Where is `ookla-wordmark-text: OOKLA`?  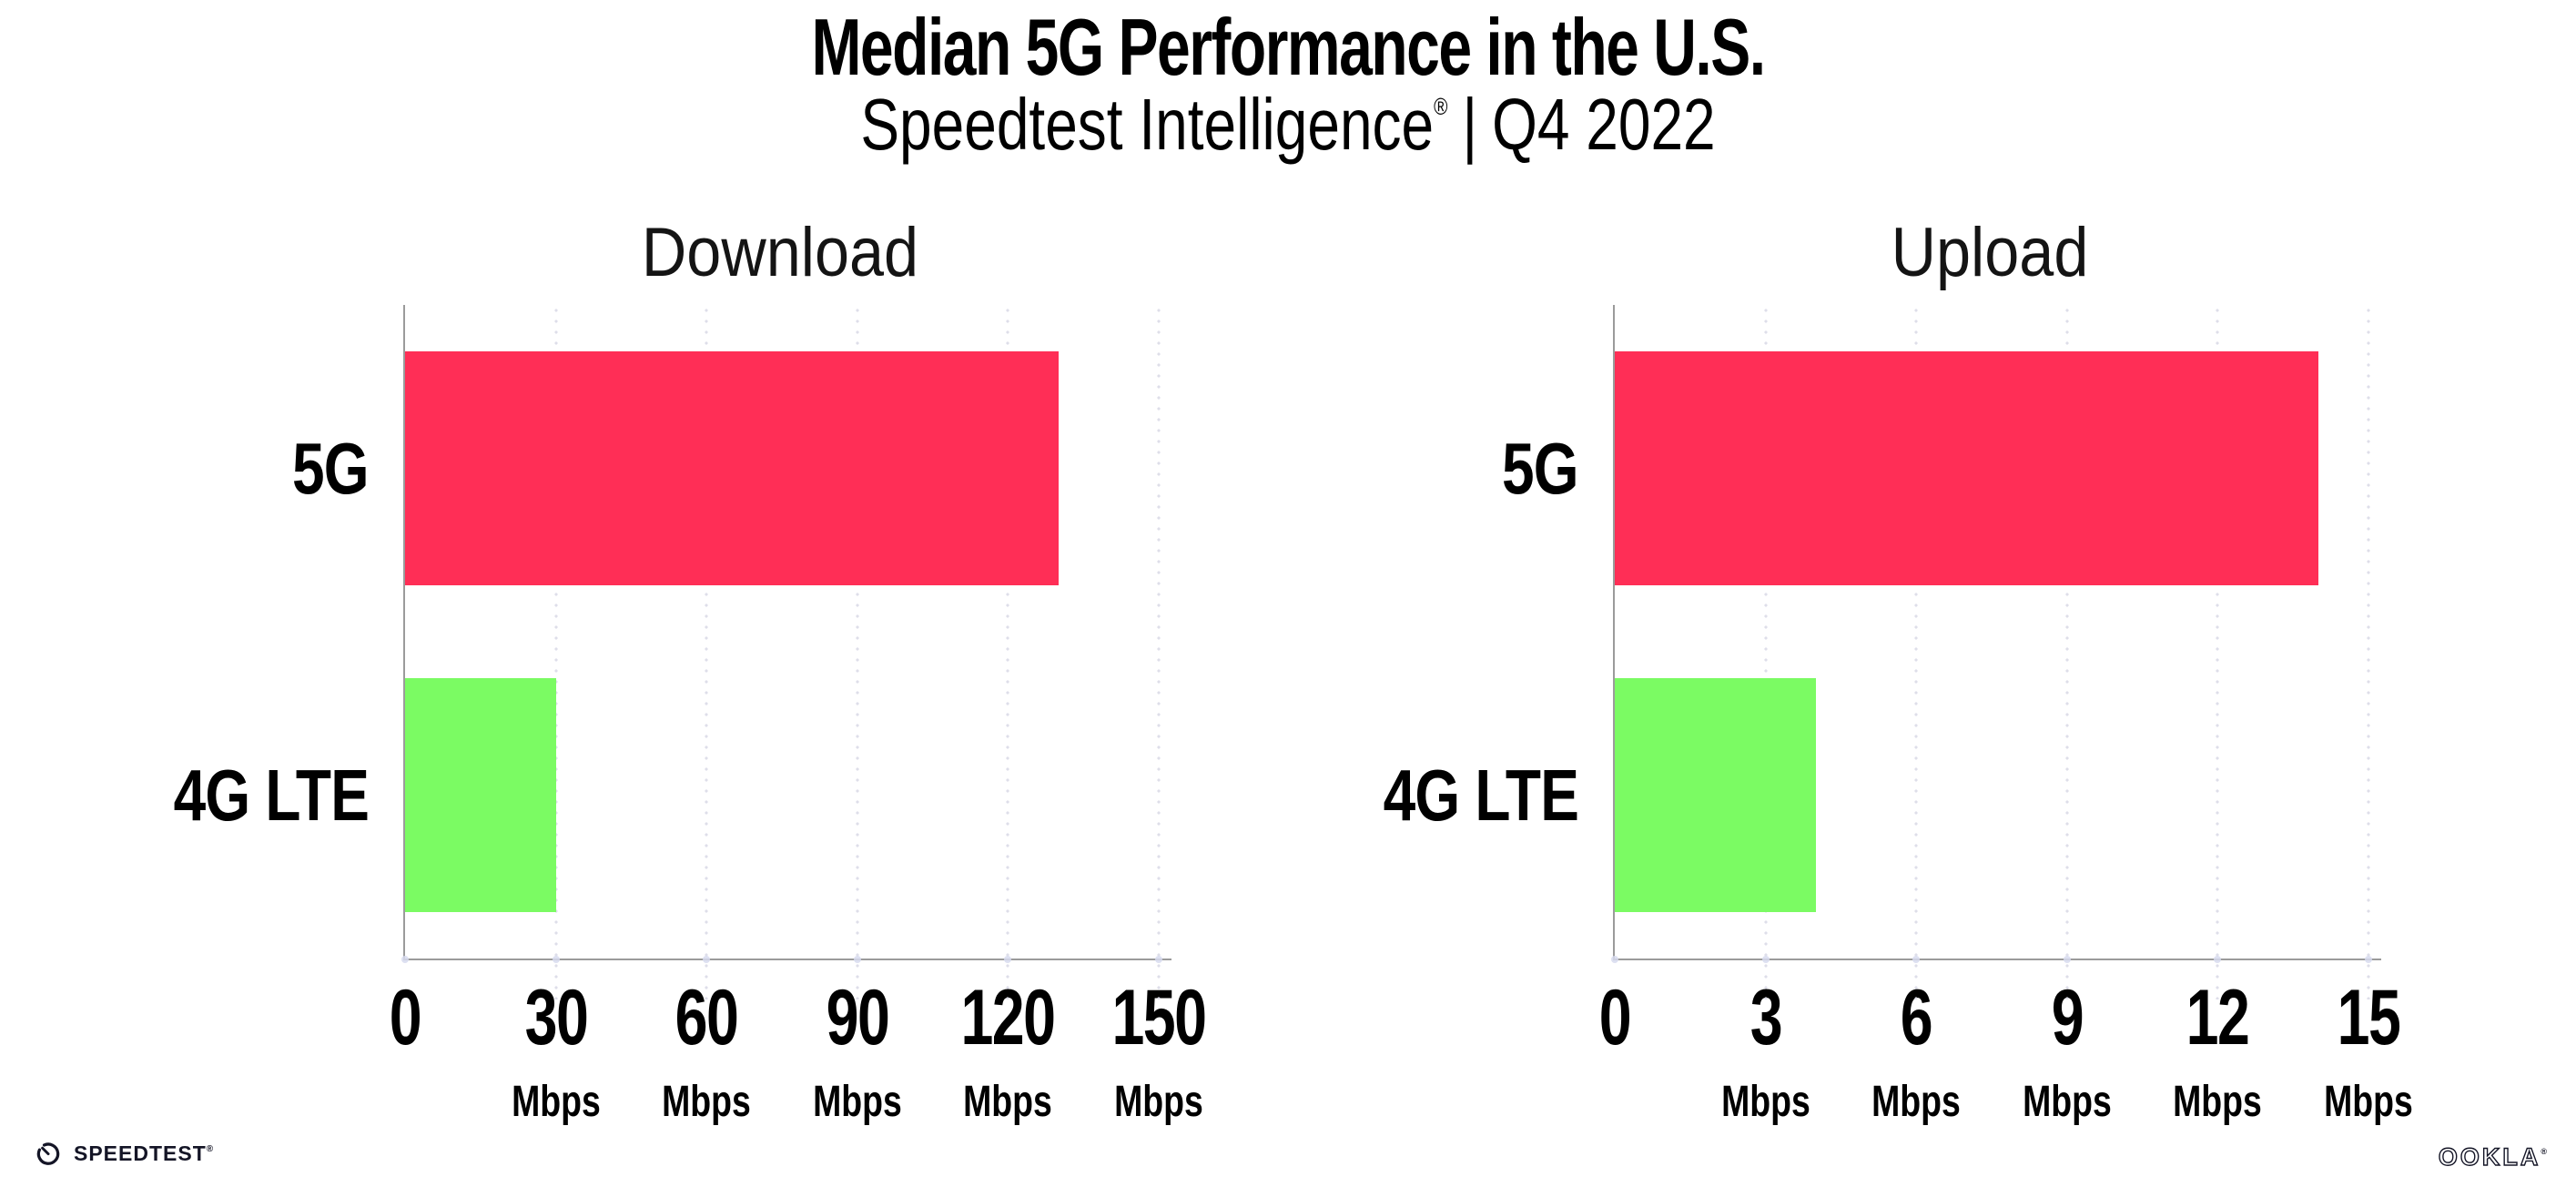
ookla-wordmark-text: OOKLA is located at coordinates (2489, 1157).